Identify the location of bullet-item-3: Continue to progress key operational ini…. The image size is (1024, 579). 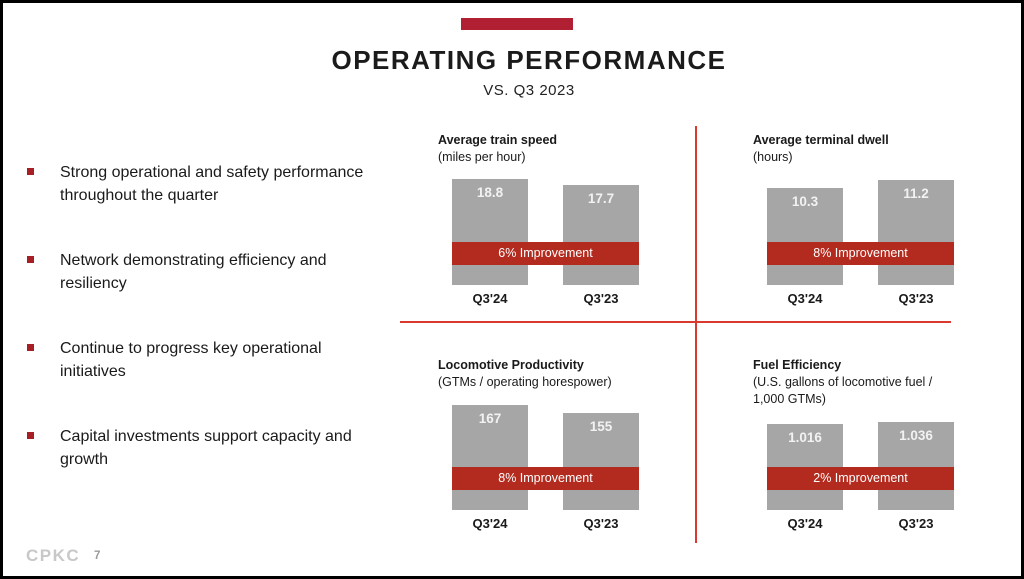
(199, 360).